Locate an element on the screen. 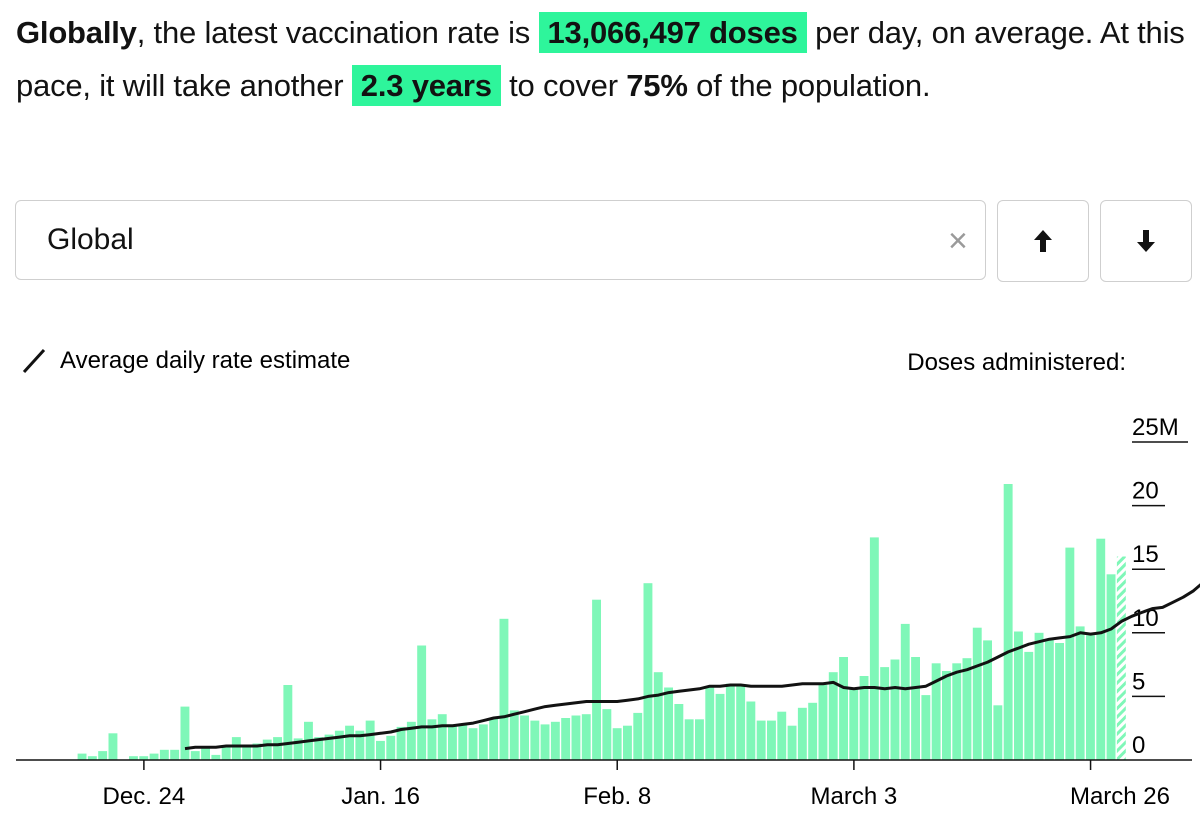 This screenshot has height=822, width=1200. x-tick-label: March 3 is located at coordinates (854, 796).